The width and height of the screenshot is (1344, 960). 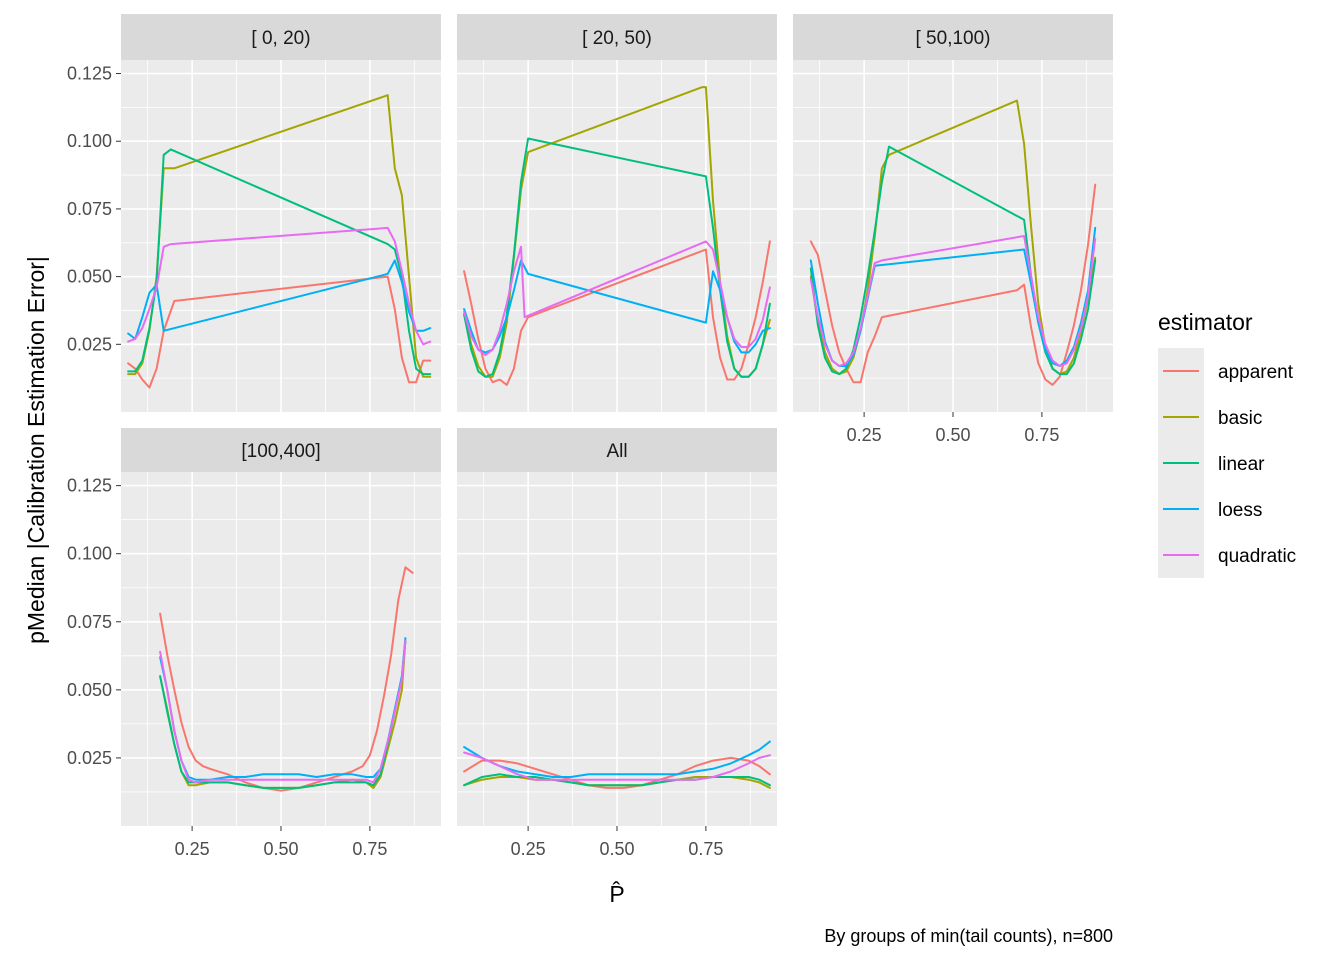 I want to click on legend-label: quadratic, so click(x=1257, y=556).